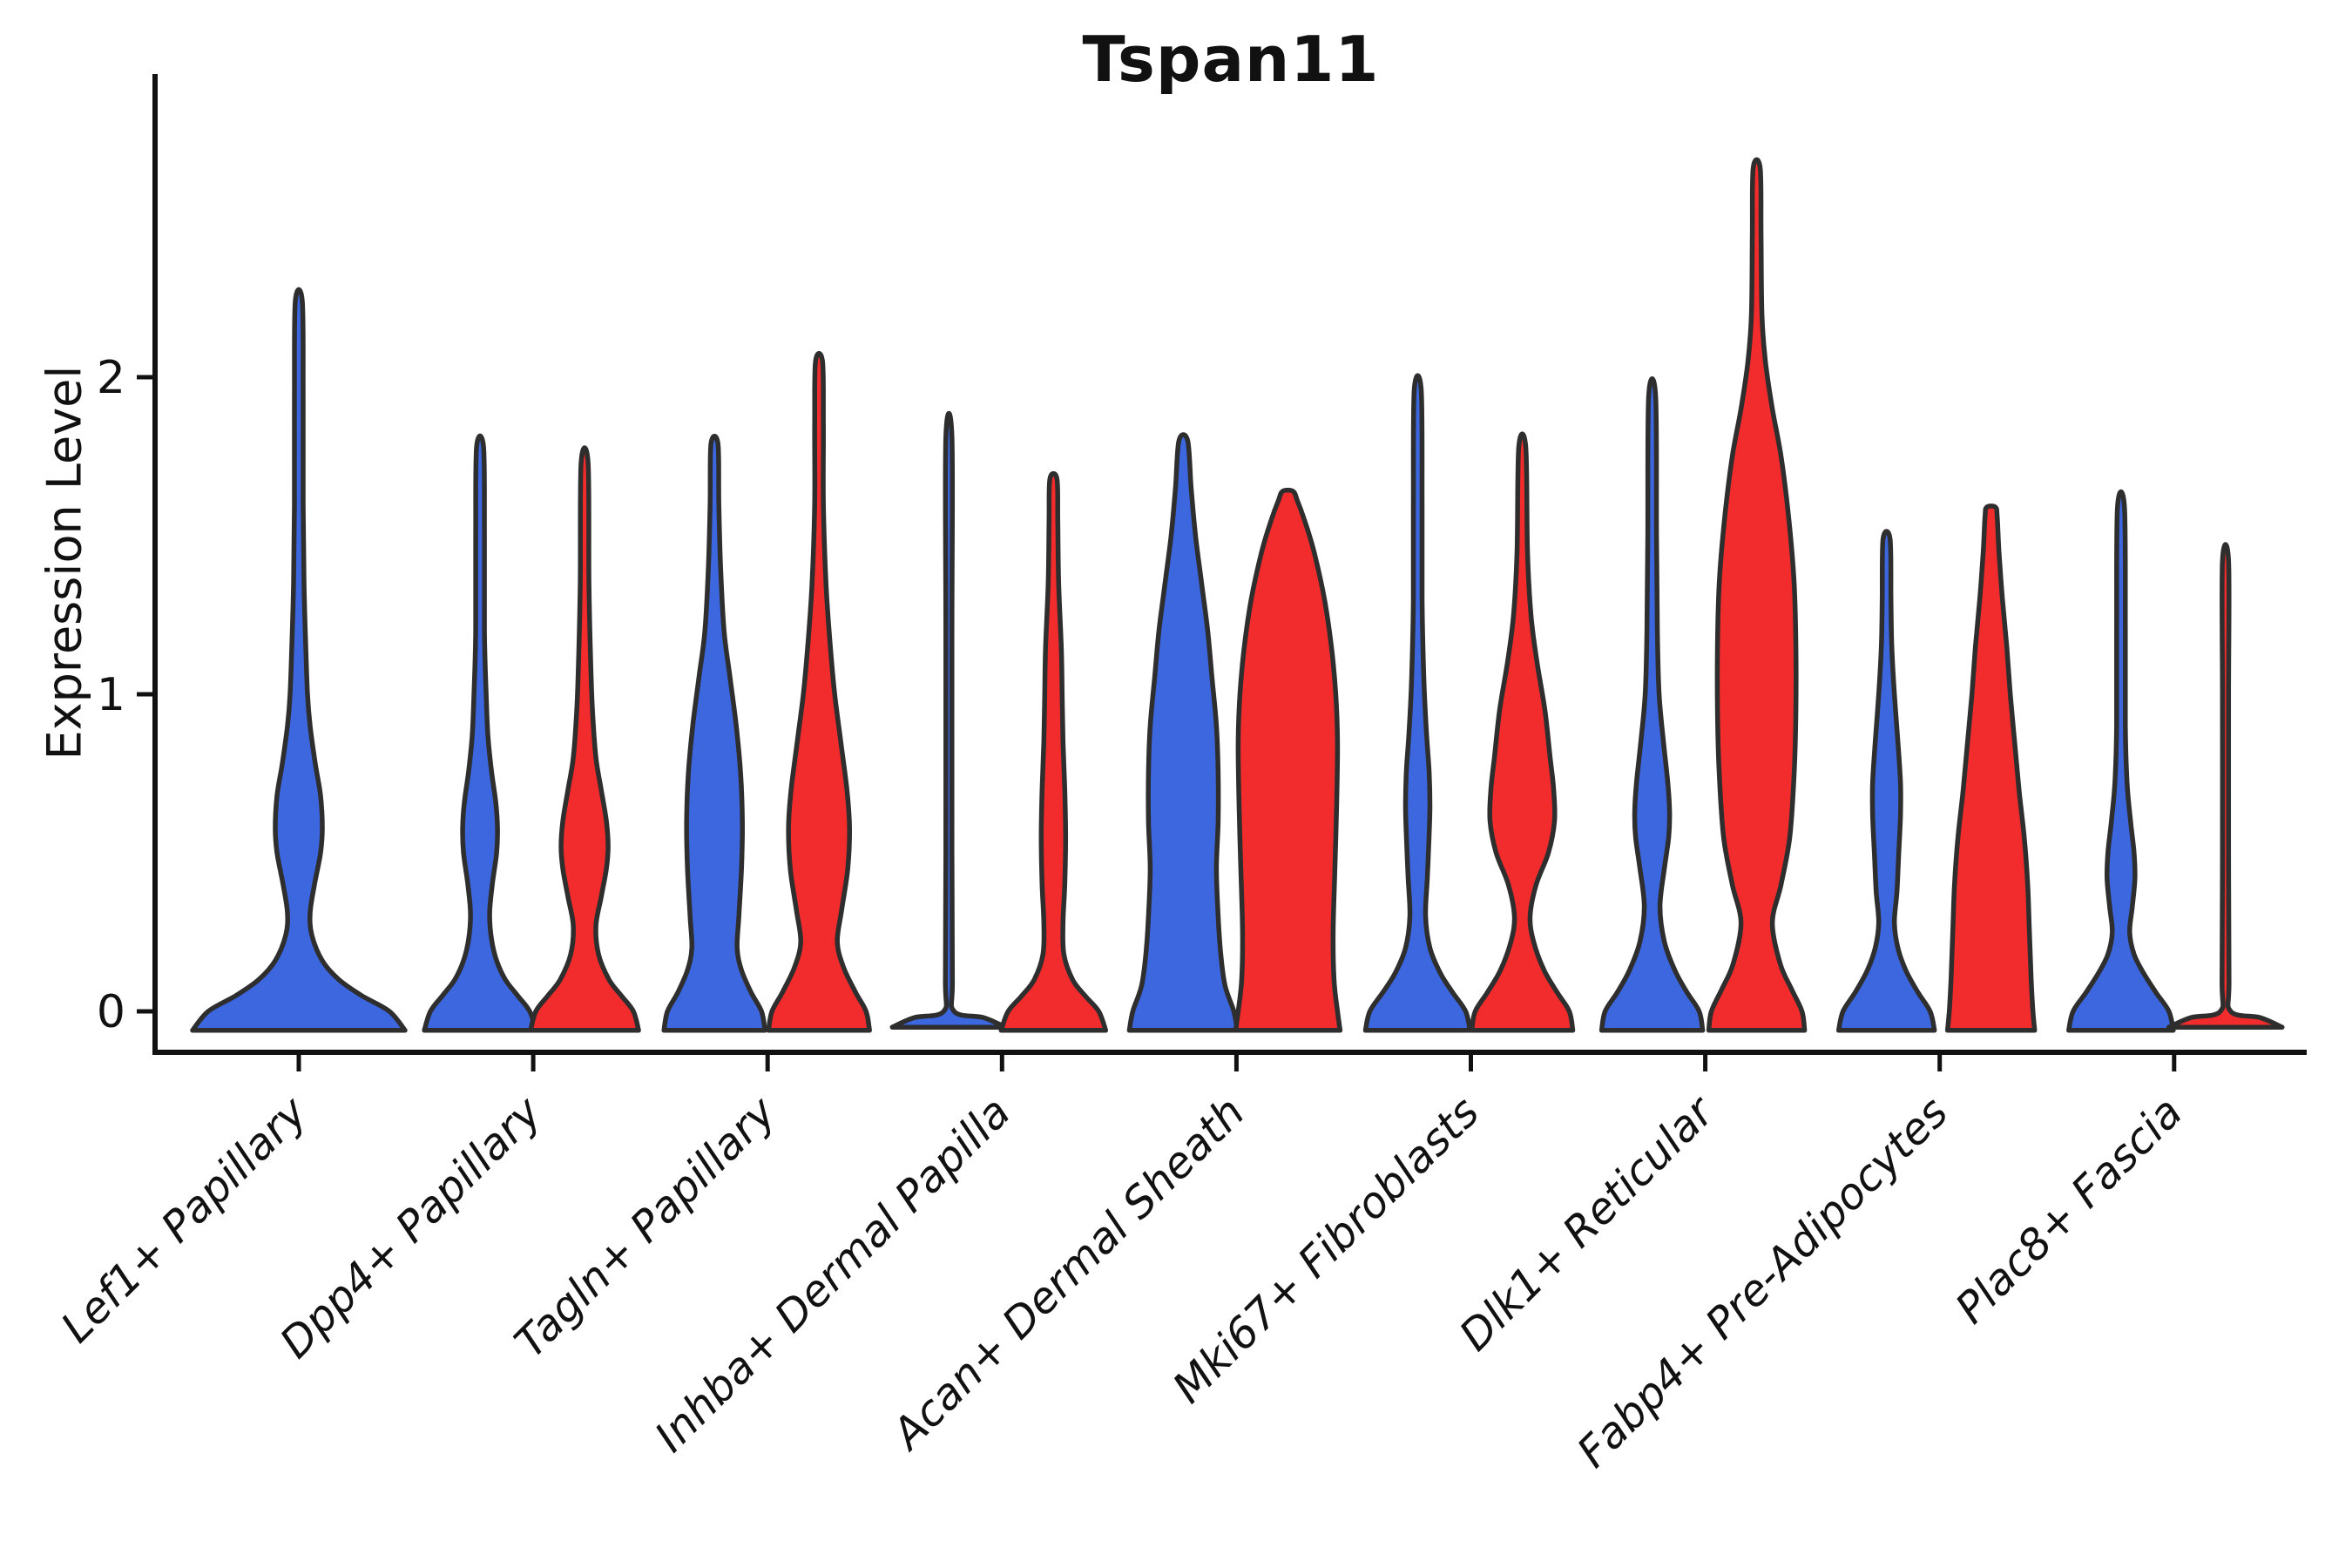 The image size is (2352, 1568). Describe the element at coordinates (2225, 786) in the screenshot. I see `violin-plac8-red` at that location.